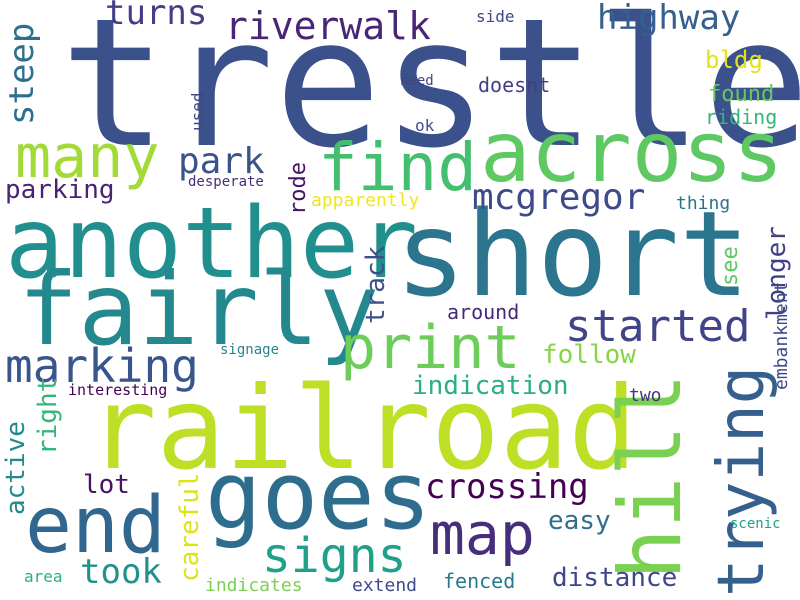  Describe the element at coordinates (87, 157) in the screenshot. I see `word-many: many` at that location.